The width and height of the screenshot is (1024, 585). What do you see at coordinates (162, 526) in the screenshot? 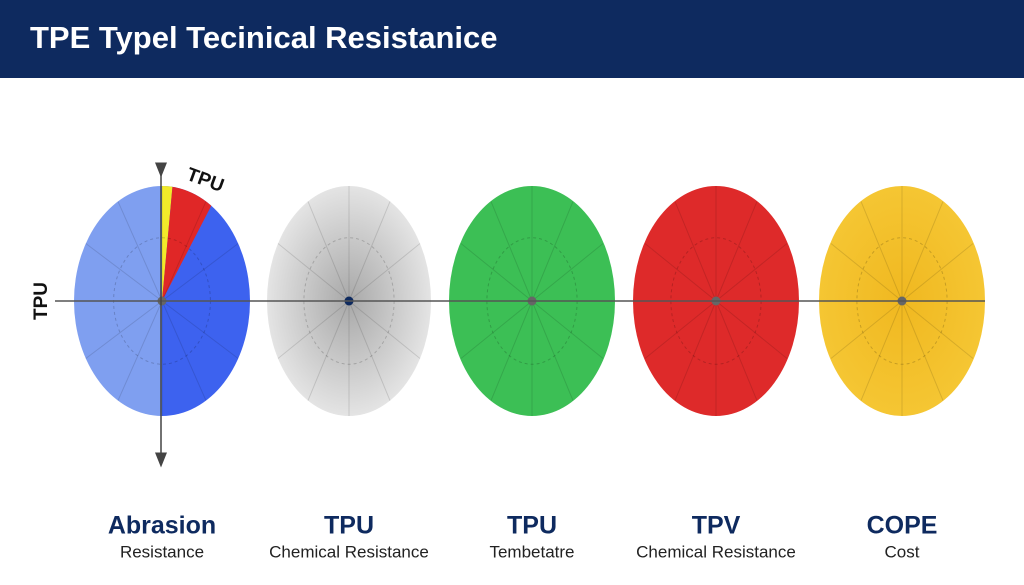
I see `item-title: Abrasion` at bounding box center [162, 526].